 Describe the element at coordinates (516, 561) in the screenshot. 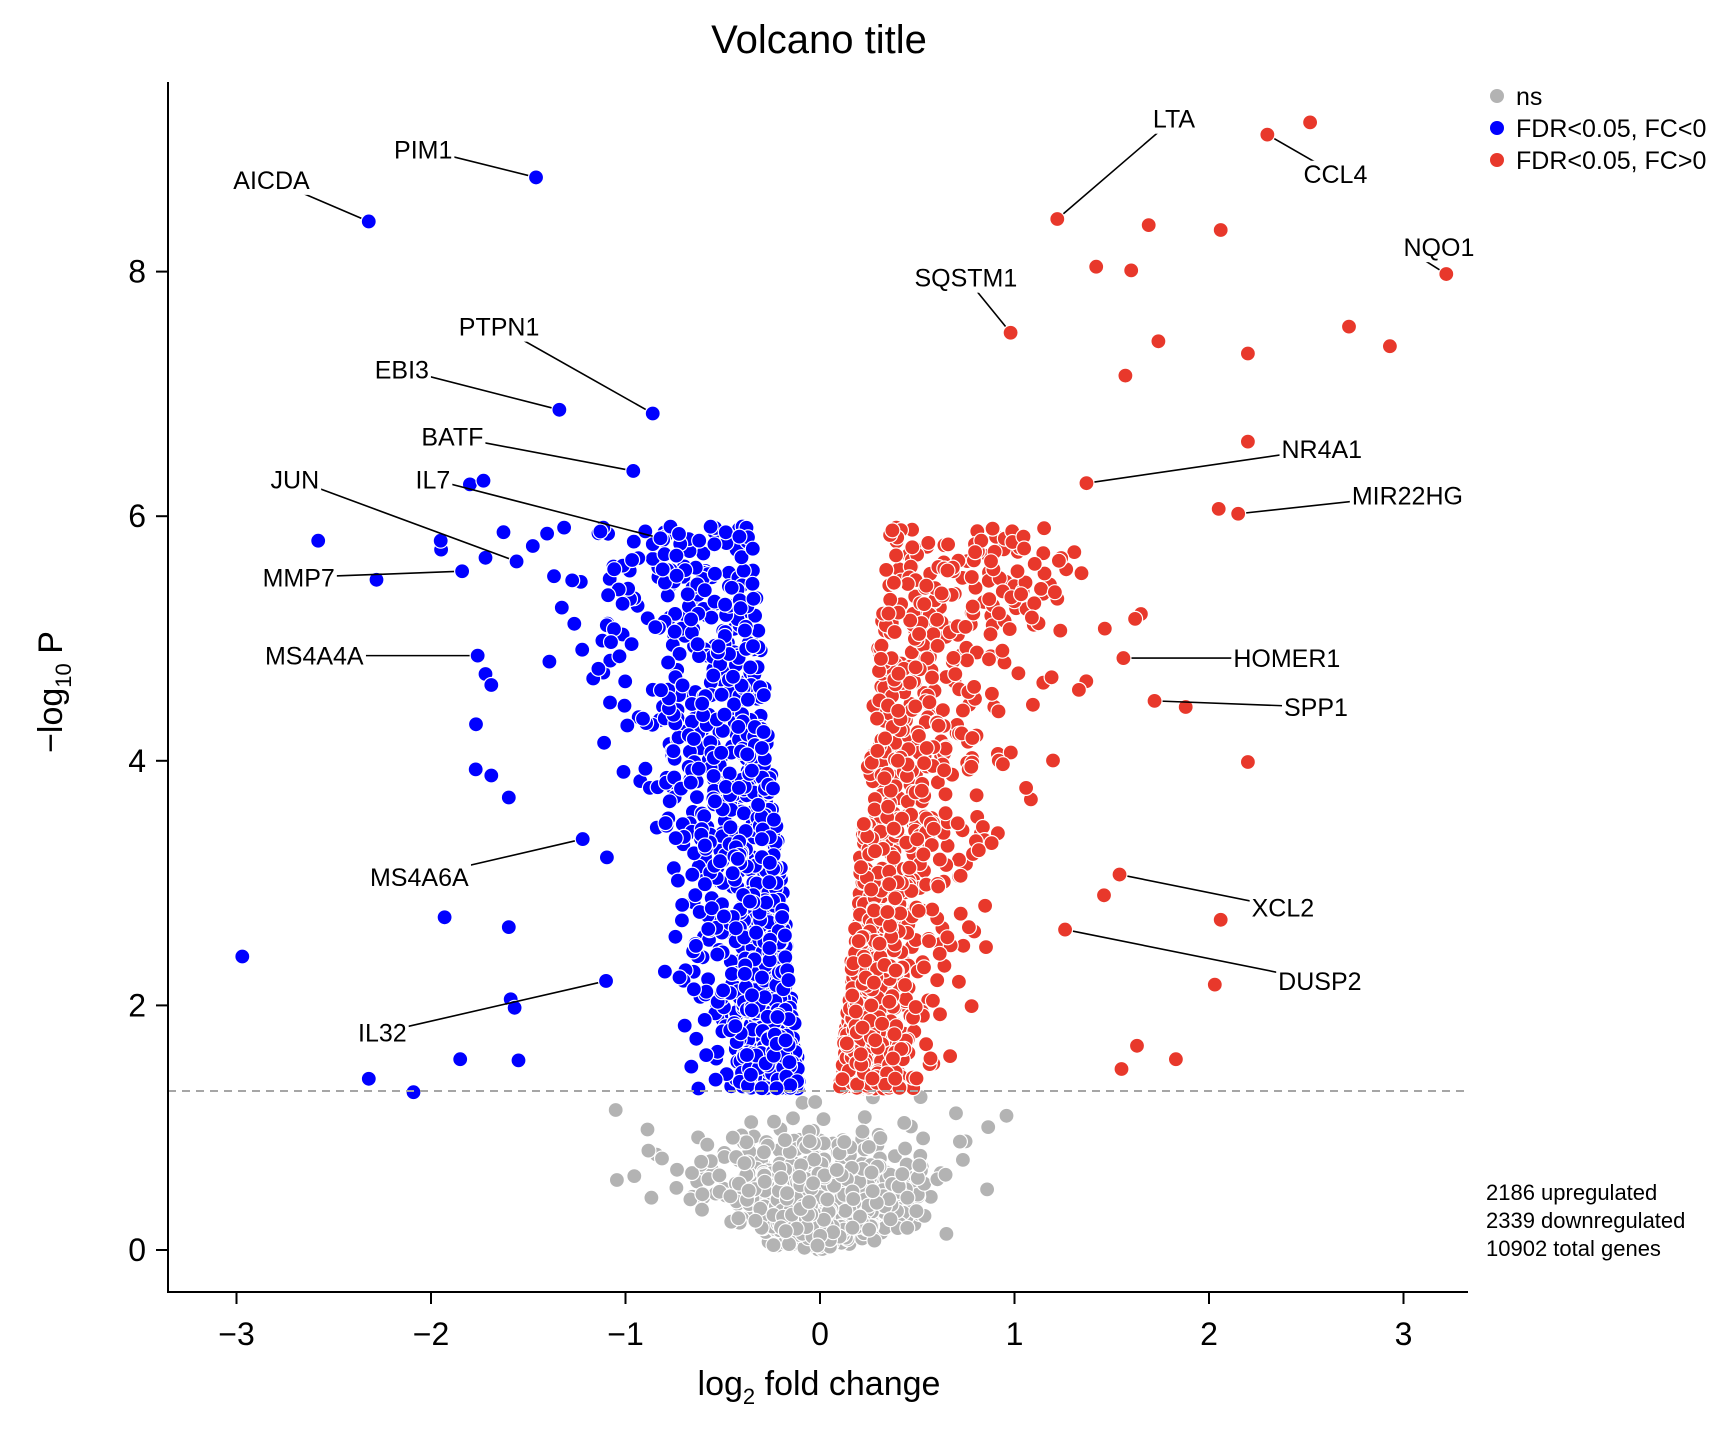

I see `gene-point-jun` at that location.